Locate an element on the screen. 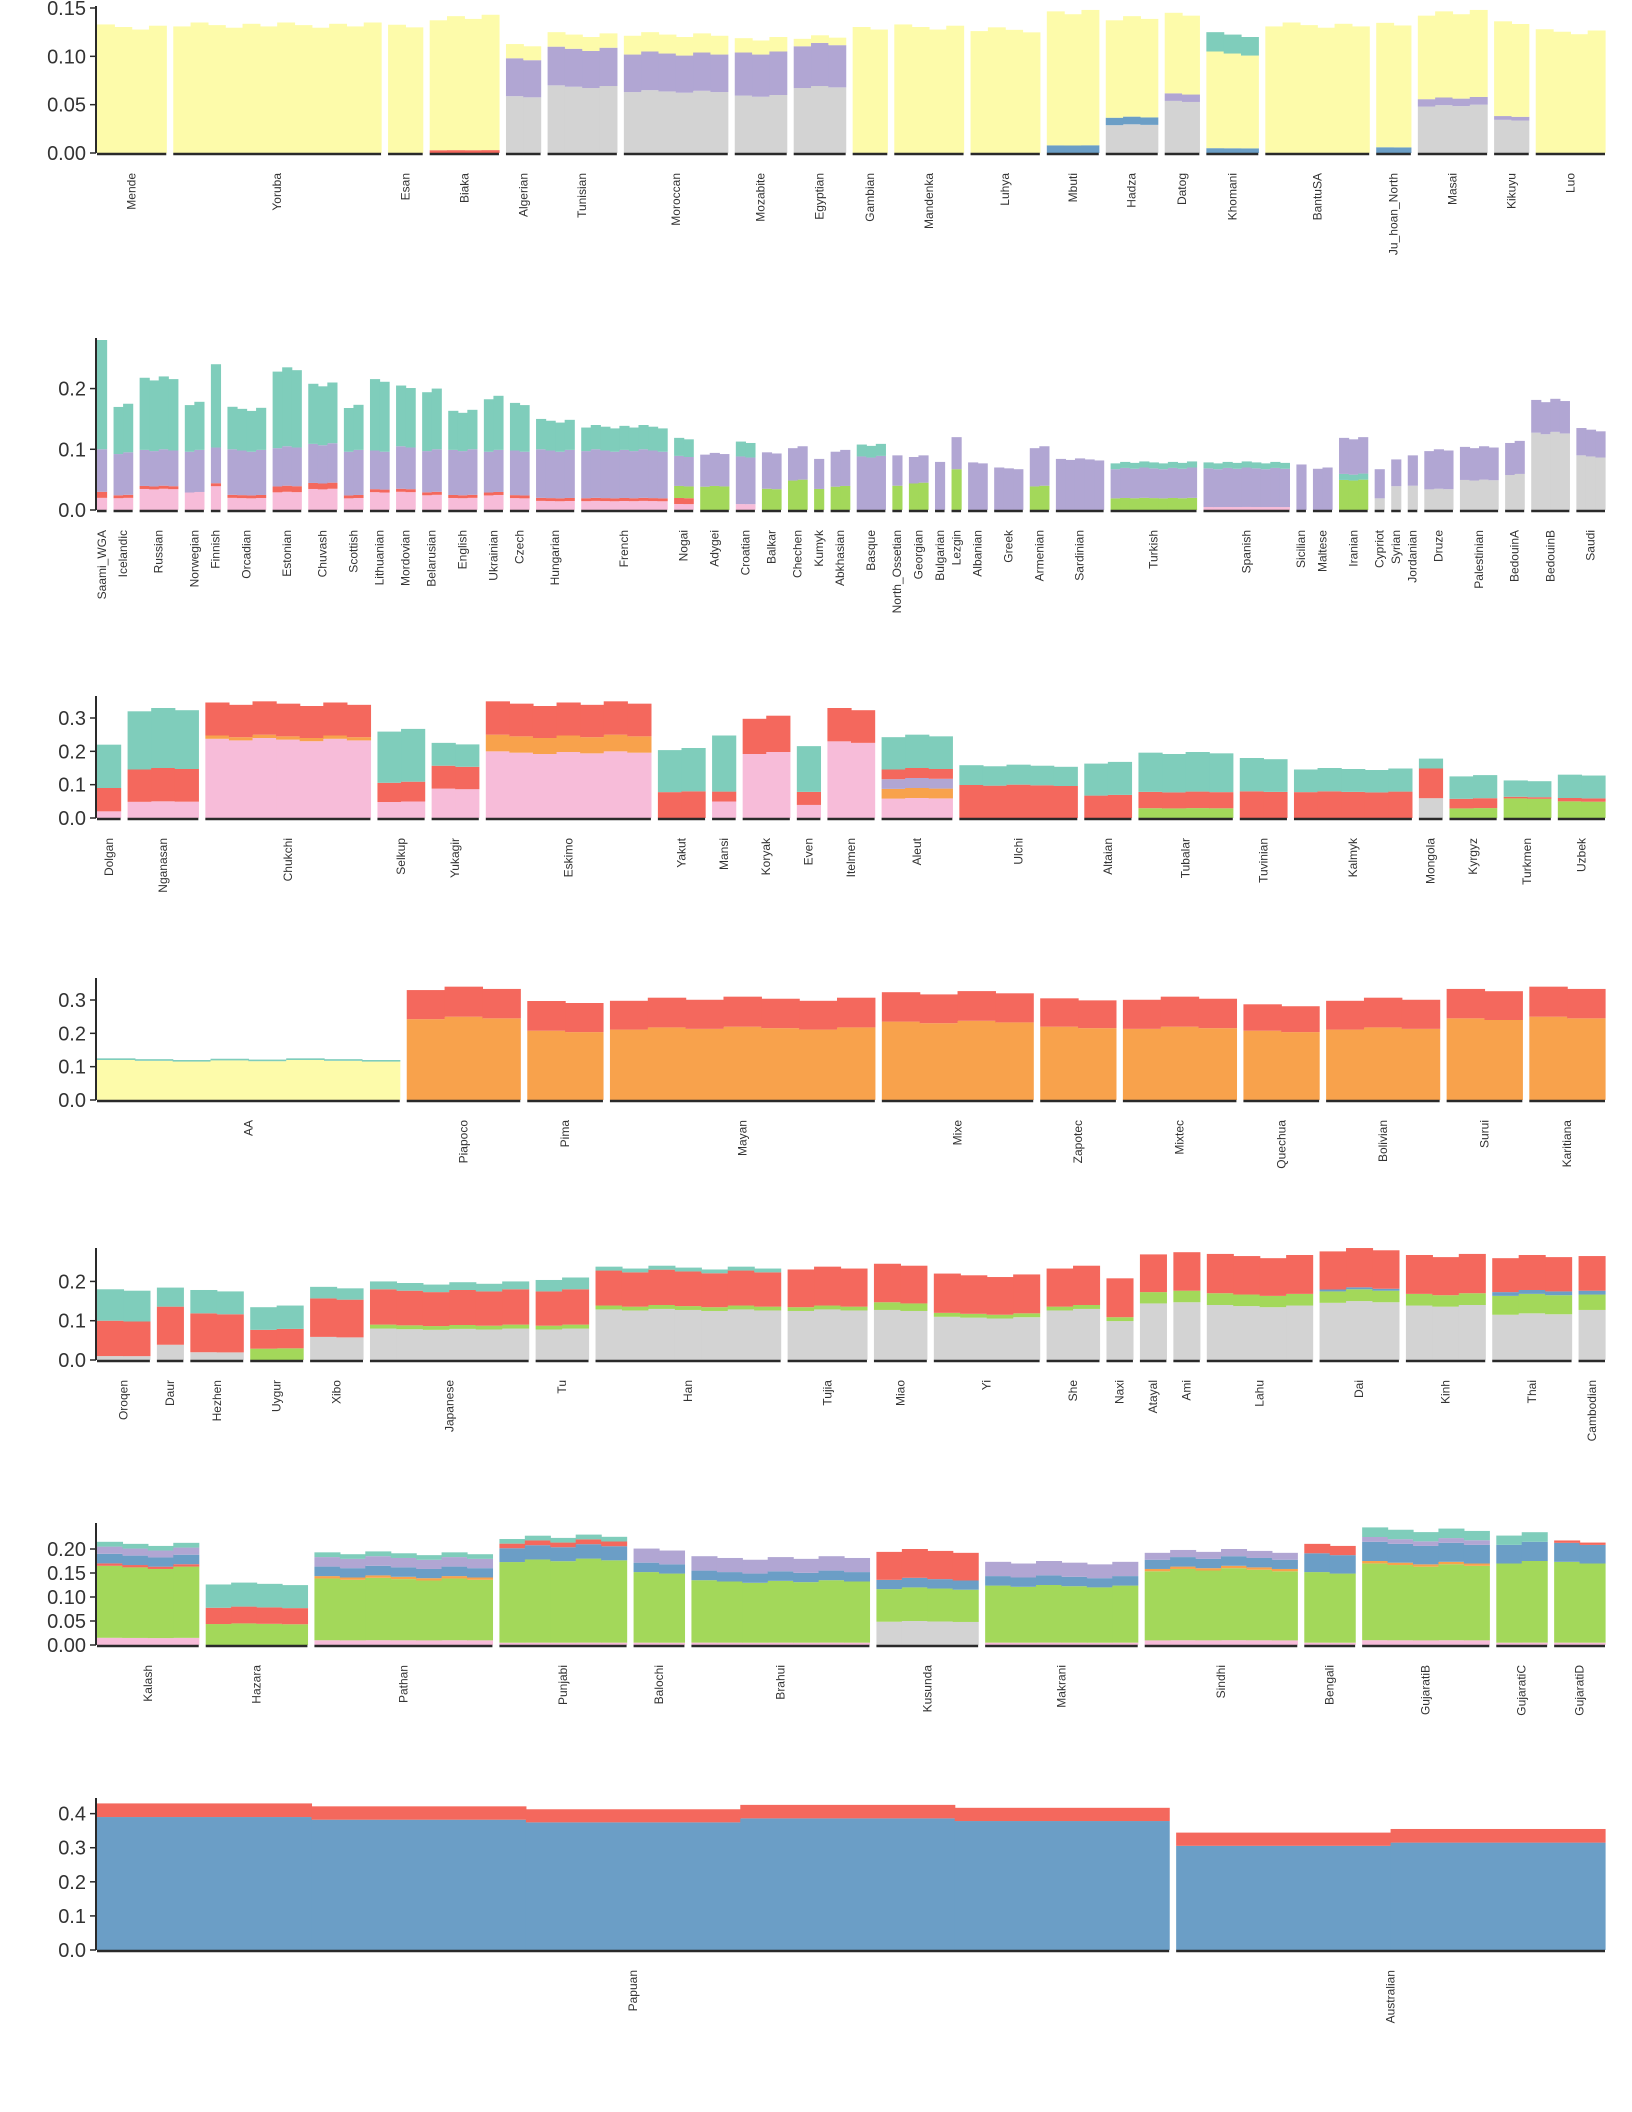  group-bedouinb: BedouinB is located at coordinates (1550, 490).